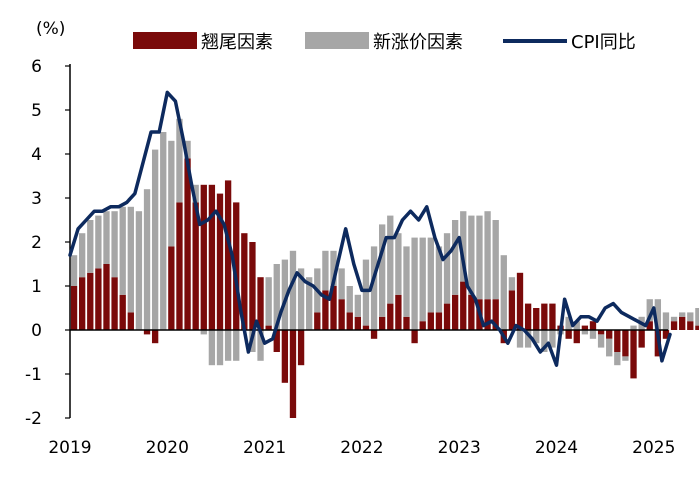  I want to click on legend-new-price-factor: 新涨价因素, so click(384, 42).